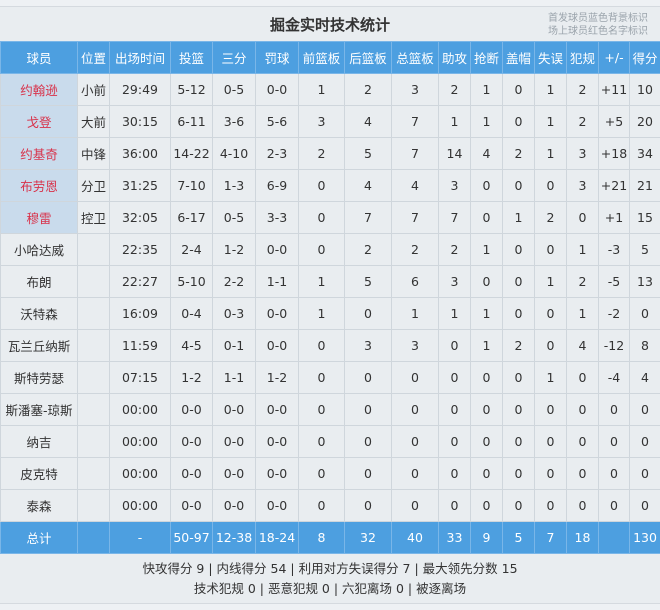 This screenshot has height=610, width=660. I want to click on table-row: 沃特森 16:09 0-4 0-3 0-0 1 0 1 1 1 0 0 1 -2 0, so click(330, 313).